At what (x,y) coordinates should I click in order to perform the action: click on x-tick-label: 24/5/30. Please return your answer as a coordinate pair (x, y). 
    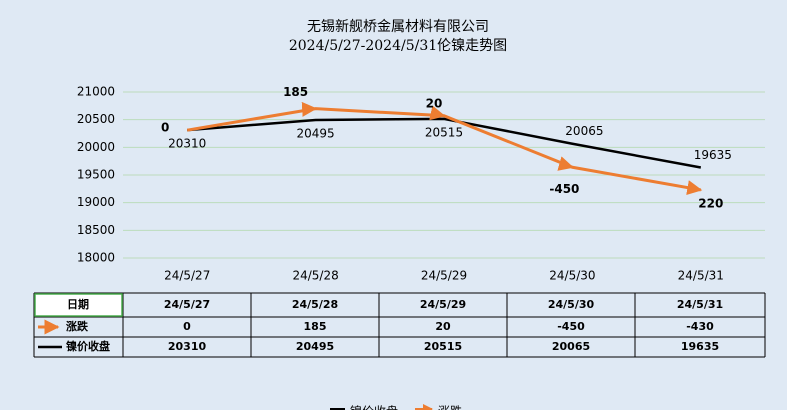
    Looking at the image, I should click on (572, 276).